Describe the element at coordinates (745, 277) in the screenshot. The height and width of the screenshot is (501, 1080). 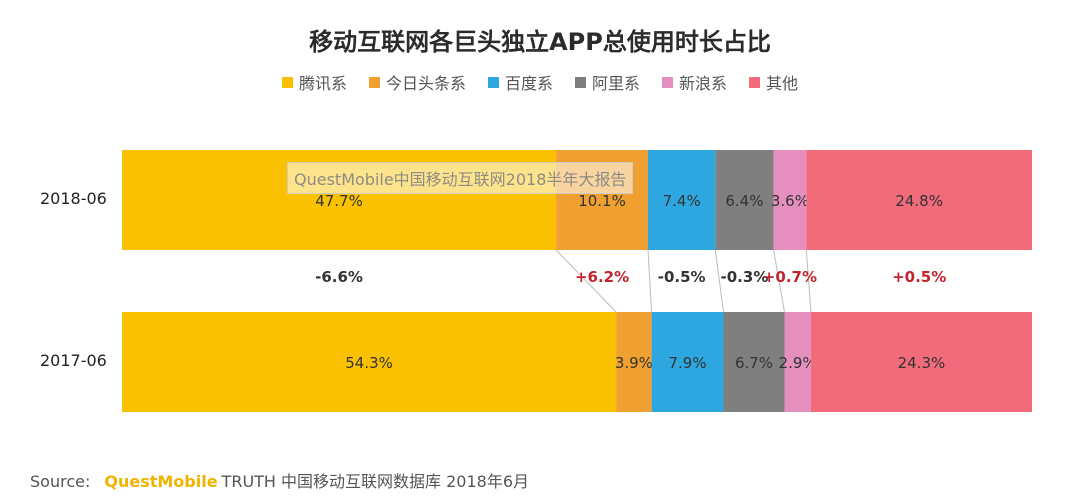
I see `change-label: -0.3%` at that location.